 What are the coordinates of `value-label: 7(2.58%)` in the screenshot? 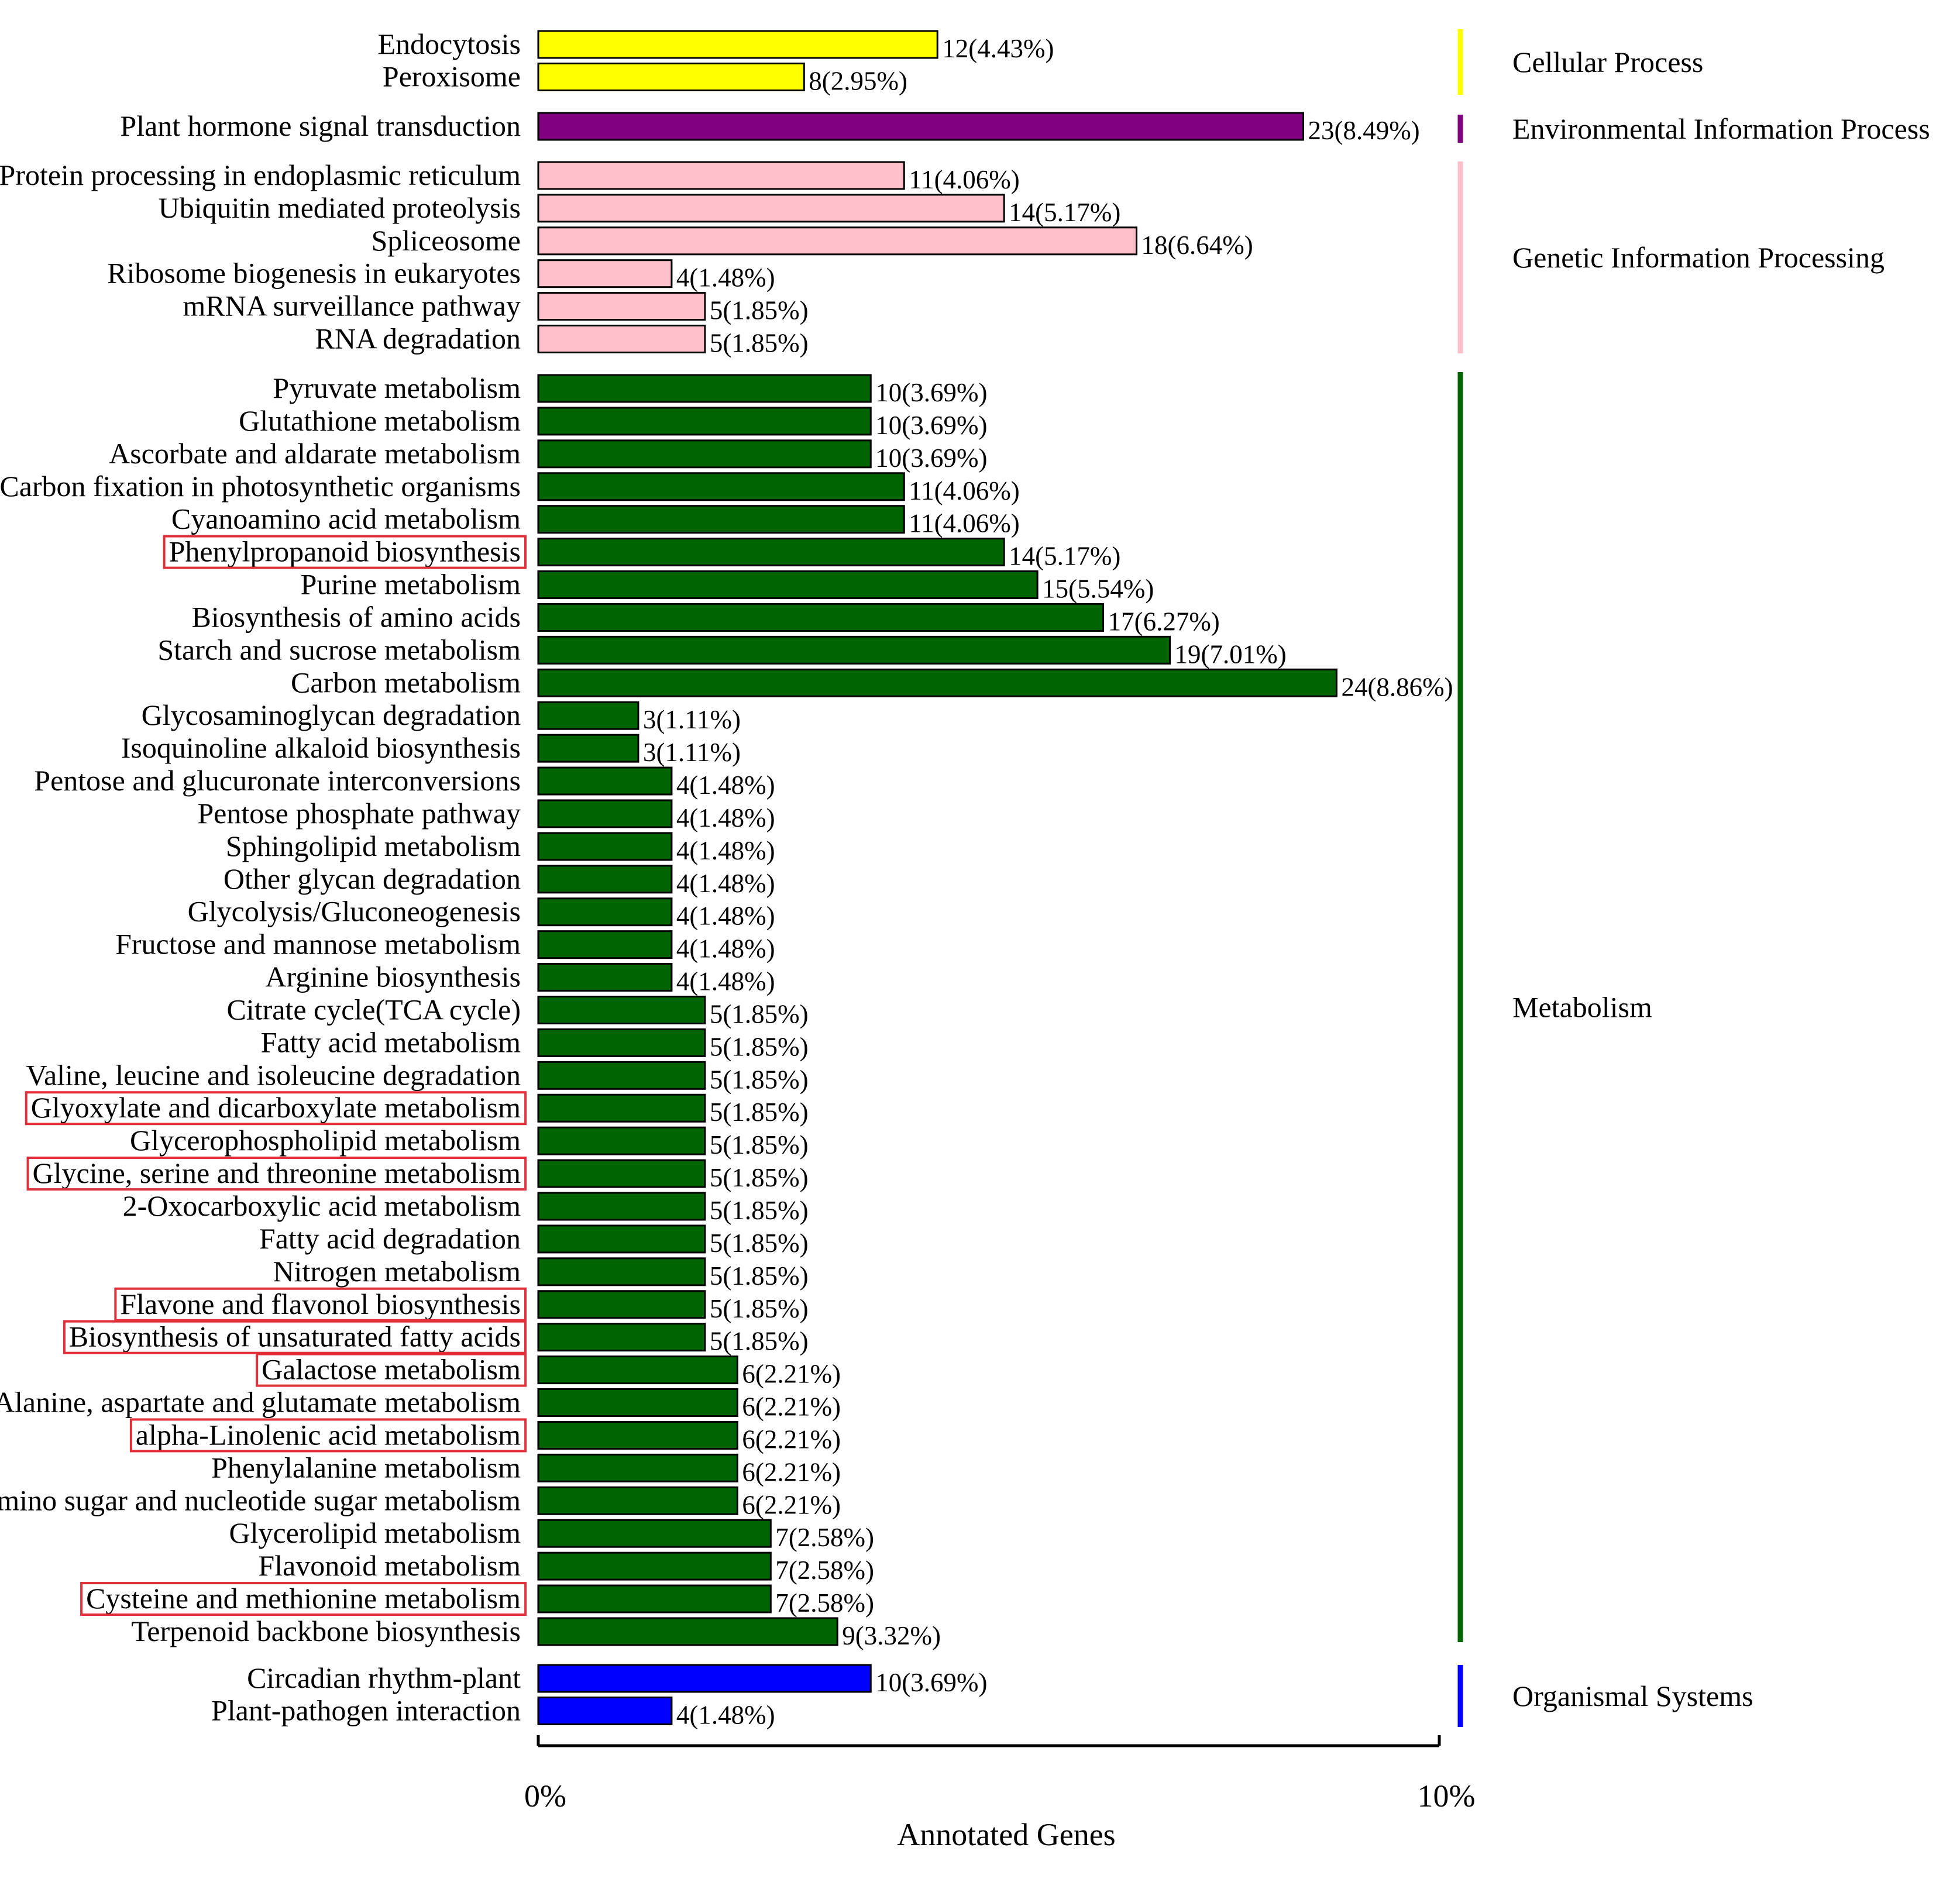 It's located at (824, 1537).